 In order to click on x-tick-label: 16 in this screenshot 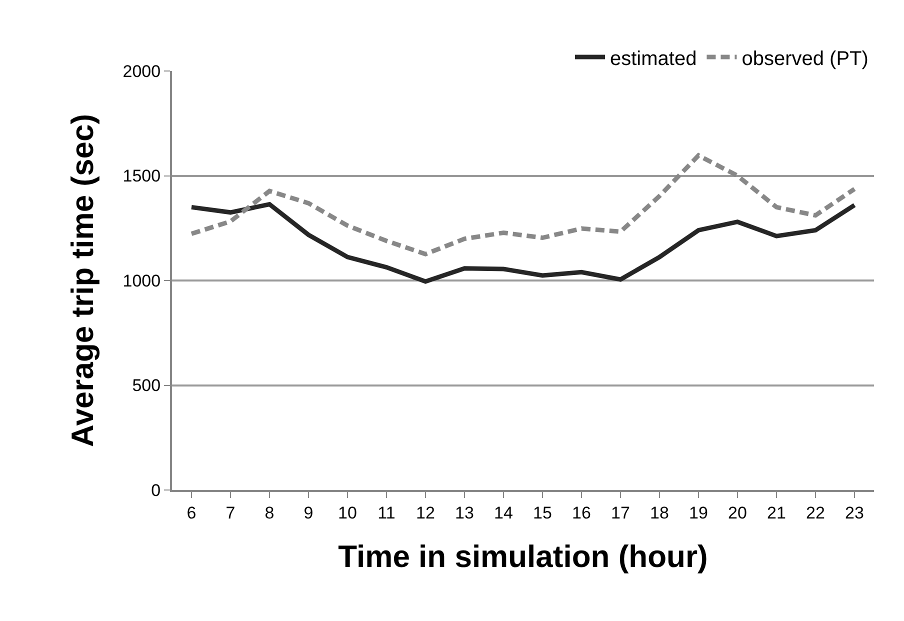, I will do `click(581, 512)`.